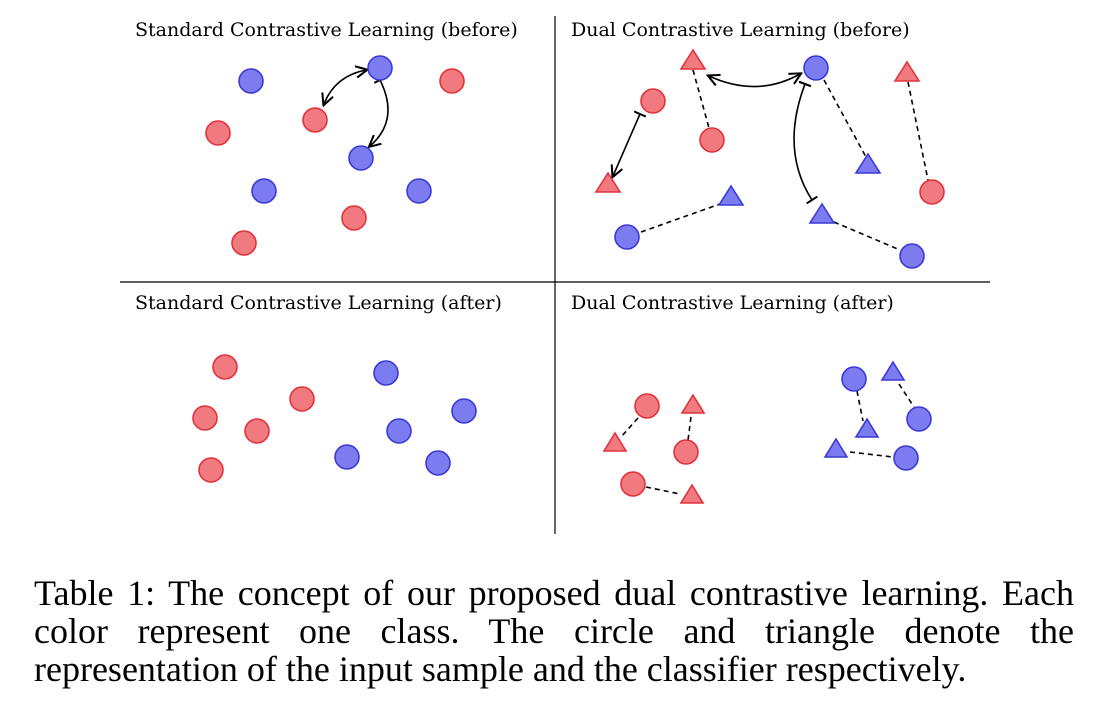  What do you see at coordinates (732, 303) in the screenshot?
I see `panel-title-dual-after: Dual Contrastive Learning (after)` at bounding box center [732, 303].